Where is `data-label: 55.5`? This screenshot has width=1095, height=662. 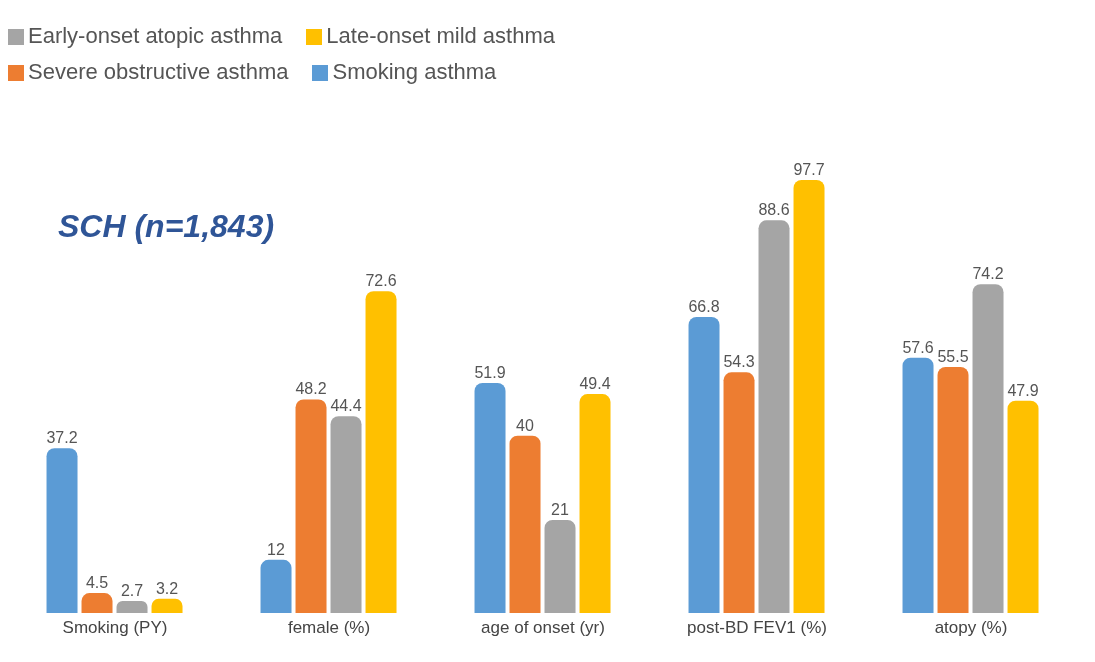 data-label: 55.5 is located at coordinates (953, 357).